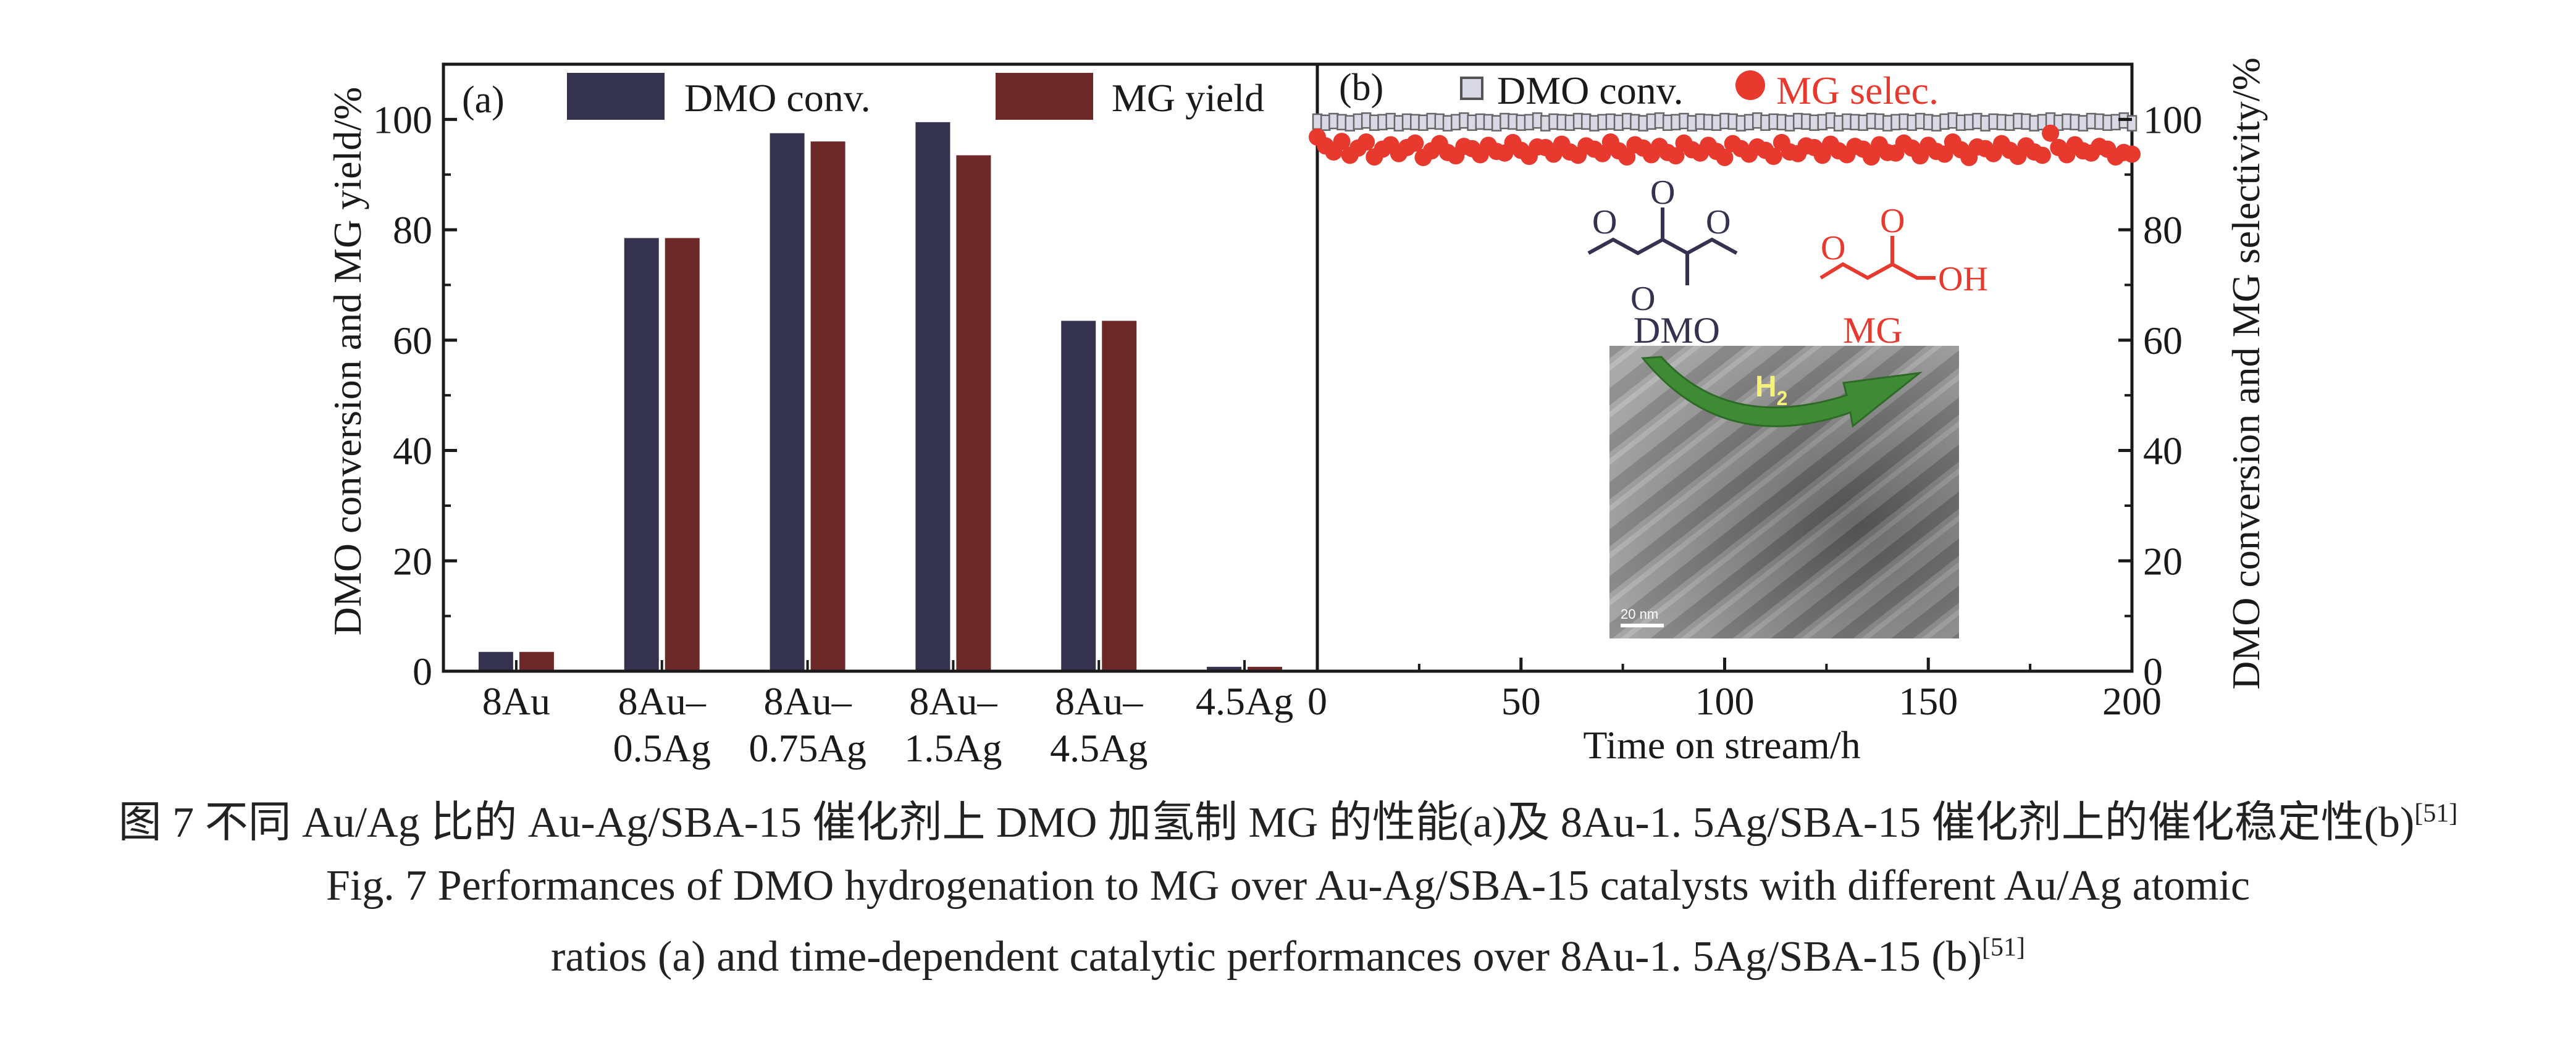 This screenshot has width=2576, height=1038. Describe the element at coordinates (616, 96) in the screenshot. I see `legend-swatch-dmo-conv` at that location.